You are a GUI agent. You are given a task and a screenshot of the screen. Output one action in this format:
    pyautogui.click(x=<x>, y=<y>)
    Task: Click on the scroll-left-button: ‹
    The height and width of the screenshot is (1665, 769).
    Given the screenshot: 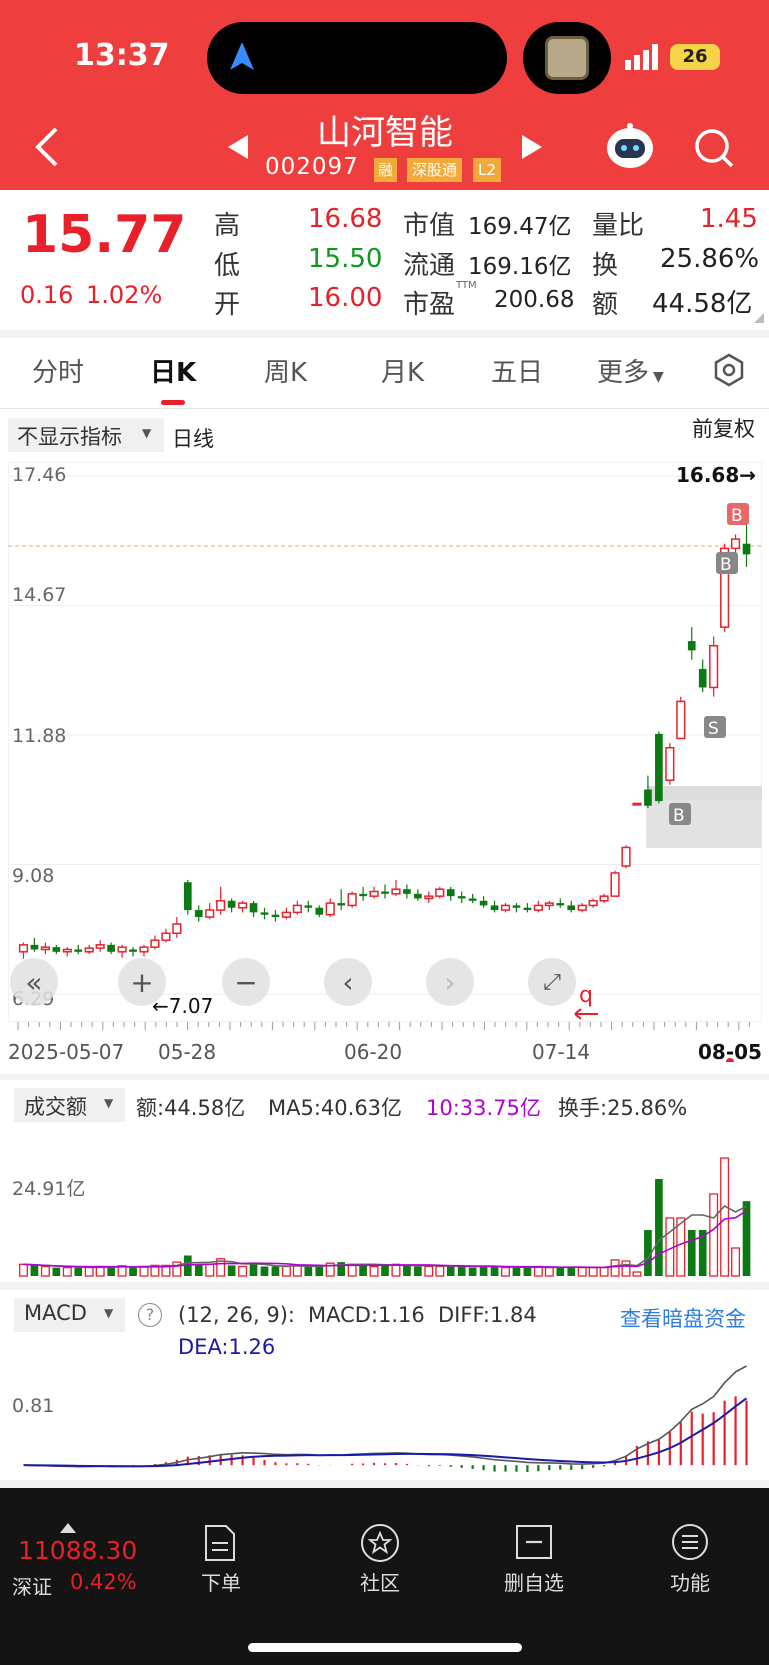 What is the action you would take?
    pyautogui.click(x=348, y=982)
    